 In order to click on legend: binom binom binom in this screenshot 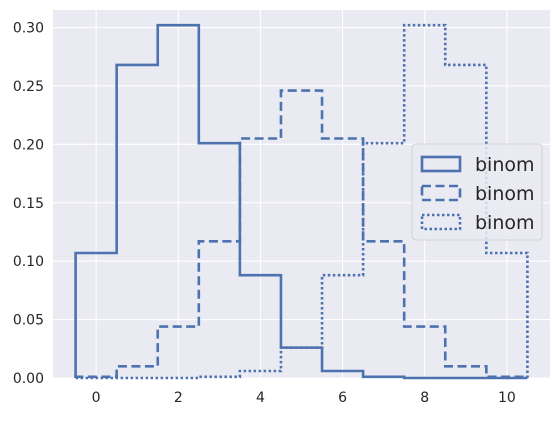, I will do `click(477, 192)`.